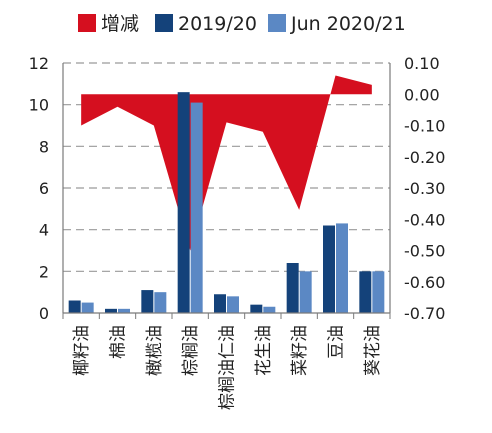  Describe the element at coordinates (120, 24) in the screenshot. I see `legend-label: 增减` at that location.